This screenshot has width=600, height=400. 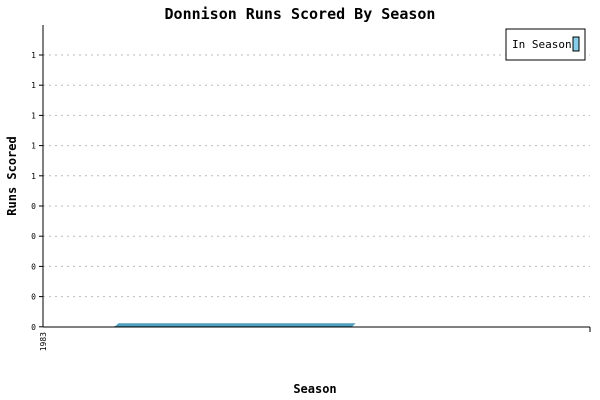 What do you see at coordinates (576, 44) in the screenshot?
I see `legend-swatch` at bounding box center [576, 44].